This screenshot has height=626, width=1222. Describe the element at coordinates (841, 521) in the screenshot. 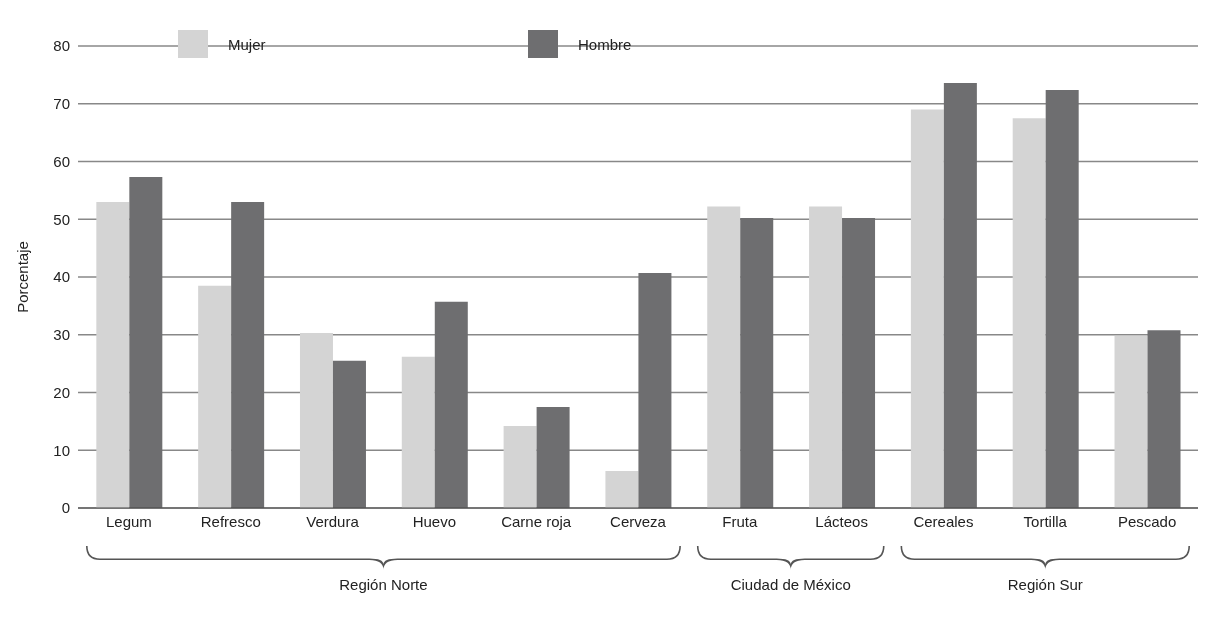

I see `x-tick-label: Lácteos` at that location.